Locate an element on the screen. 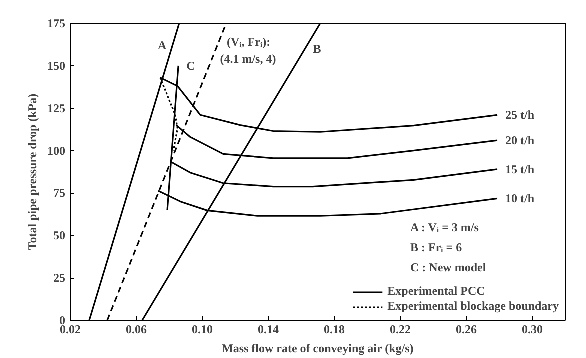  annotation: 20 t/h is located at coordinates (520, 141).